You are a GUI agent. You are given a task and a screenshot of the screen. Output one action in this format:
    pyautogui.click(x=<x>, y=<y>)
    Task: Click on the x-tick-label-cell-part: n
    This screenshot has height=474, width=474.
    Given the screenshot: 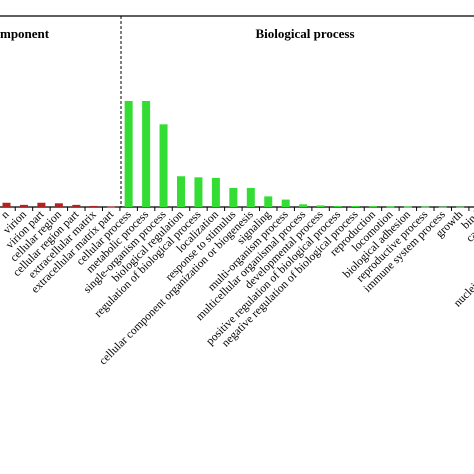 What is the action you would take?
    pyautogui.click(x=6, y=214)
    